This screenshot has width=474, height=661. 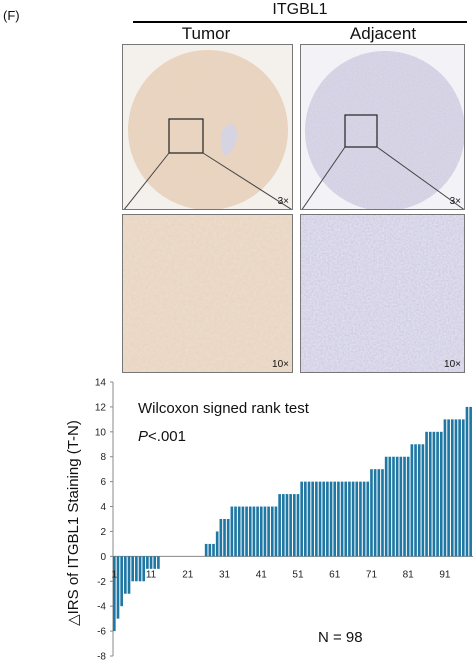 What do you see at coordinates (207, 127) in the screenshot?
I see `tumor-3x-image: 3×` at bounding box center [207, 127].